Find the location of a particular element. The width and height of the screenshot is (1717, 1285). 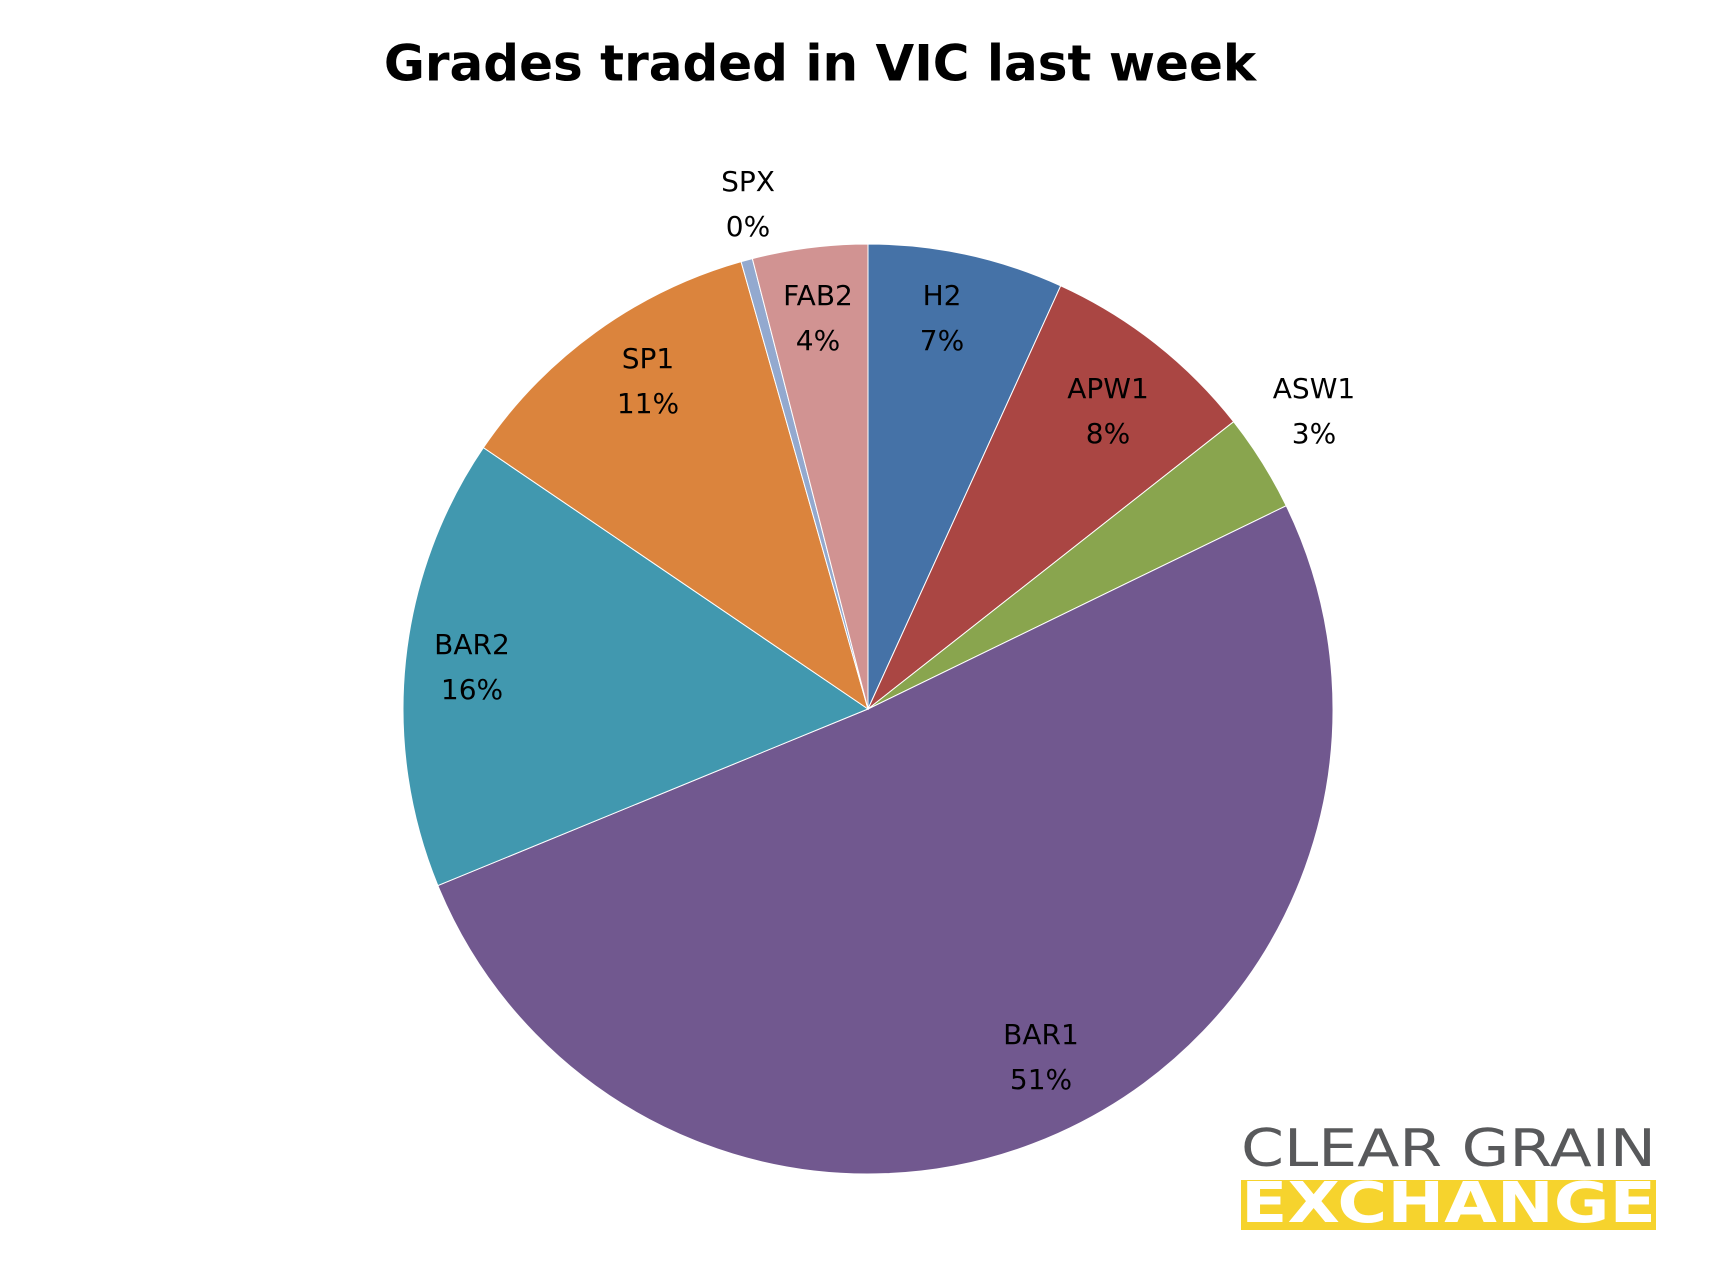

slice-value-label: 11% is located at coordinates (648, 403).